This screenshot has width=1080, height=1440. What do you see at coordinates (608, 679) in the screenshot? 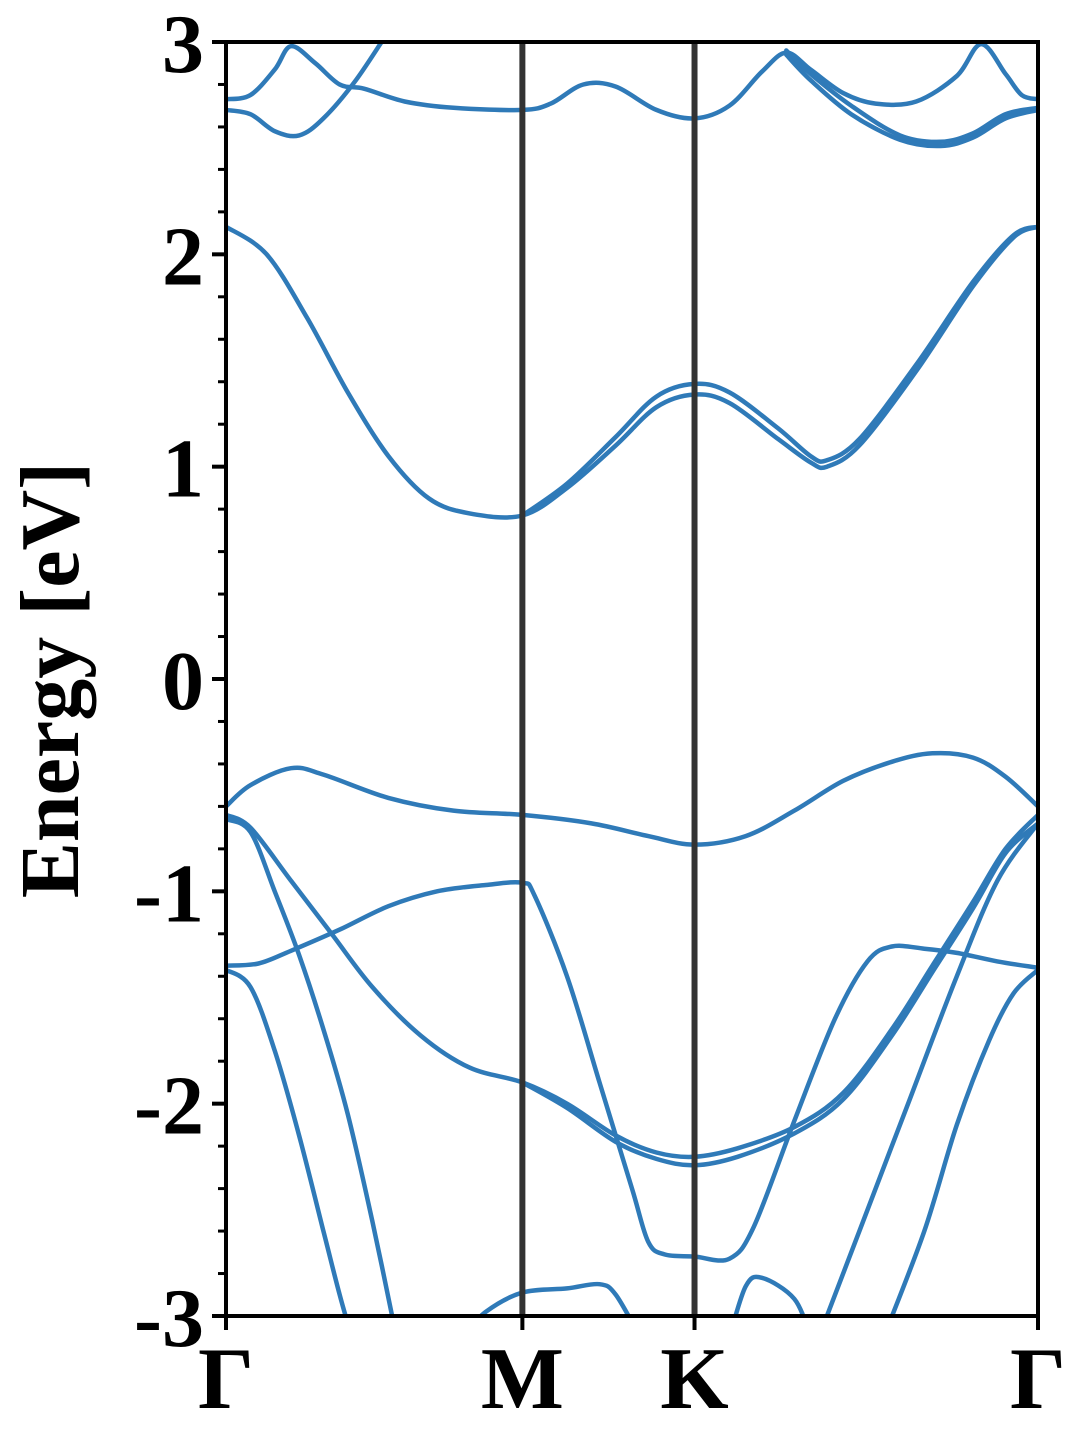
I see `high-symmetry-dividers` at bounding box center [608, 679].